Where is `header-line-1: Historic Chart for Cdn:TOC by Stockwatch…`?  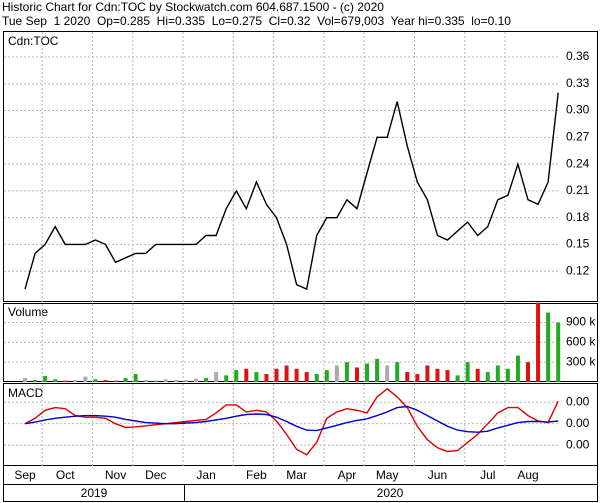
header-line-1: Historic Chart for Cdn:TOC by Stockwatch… is located at coordinates (193, 7).